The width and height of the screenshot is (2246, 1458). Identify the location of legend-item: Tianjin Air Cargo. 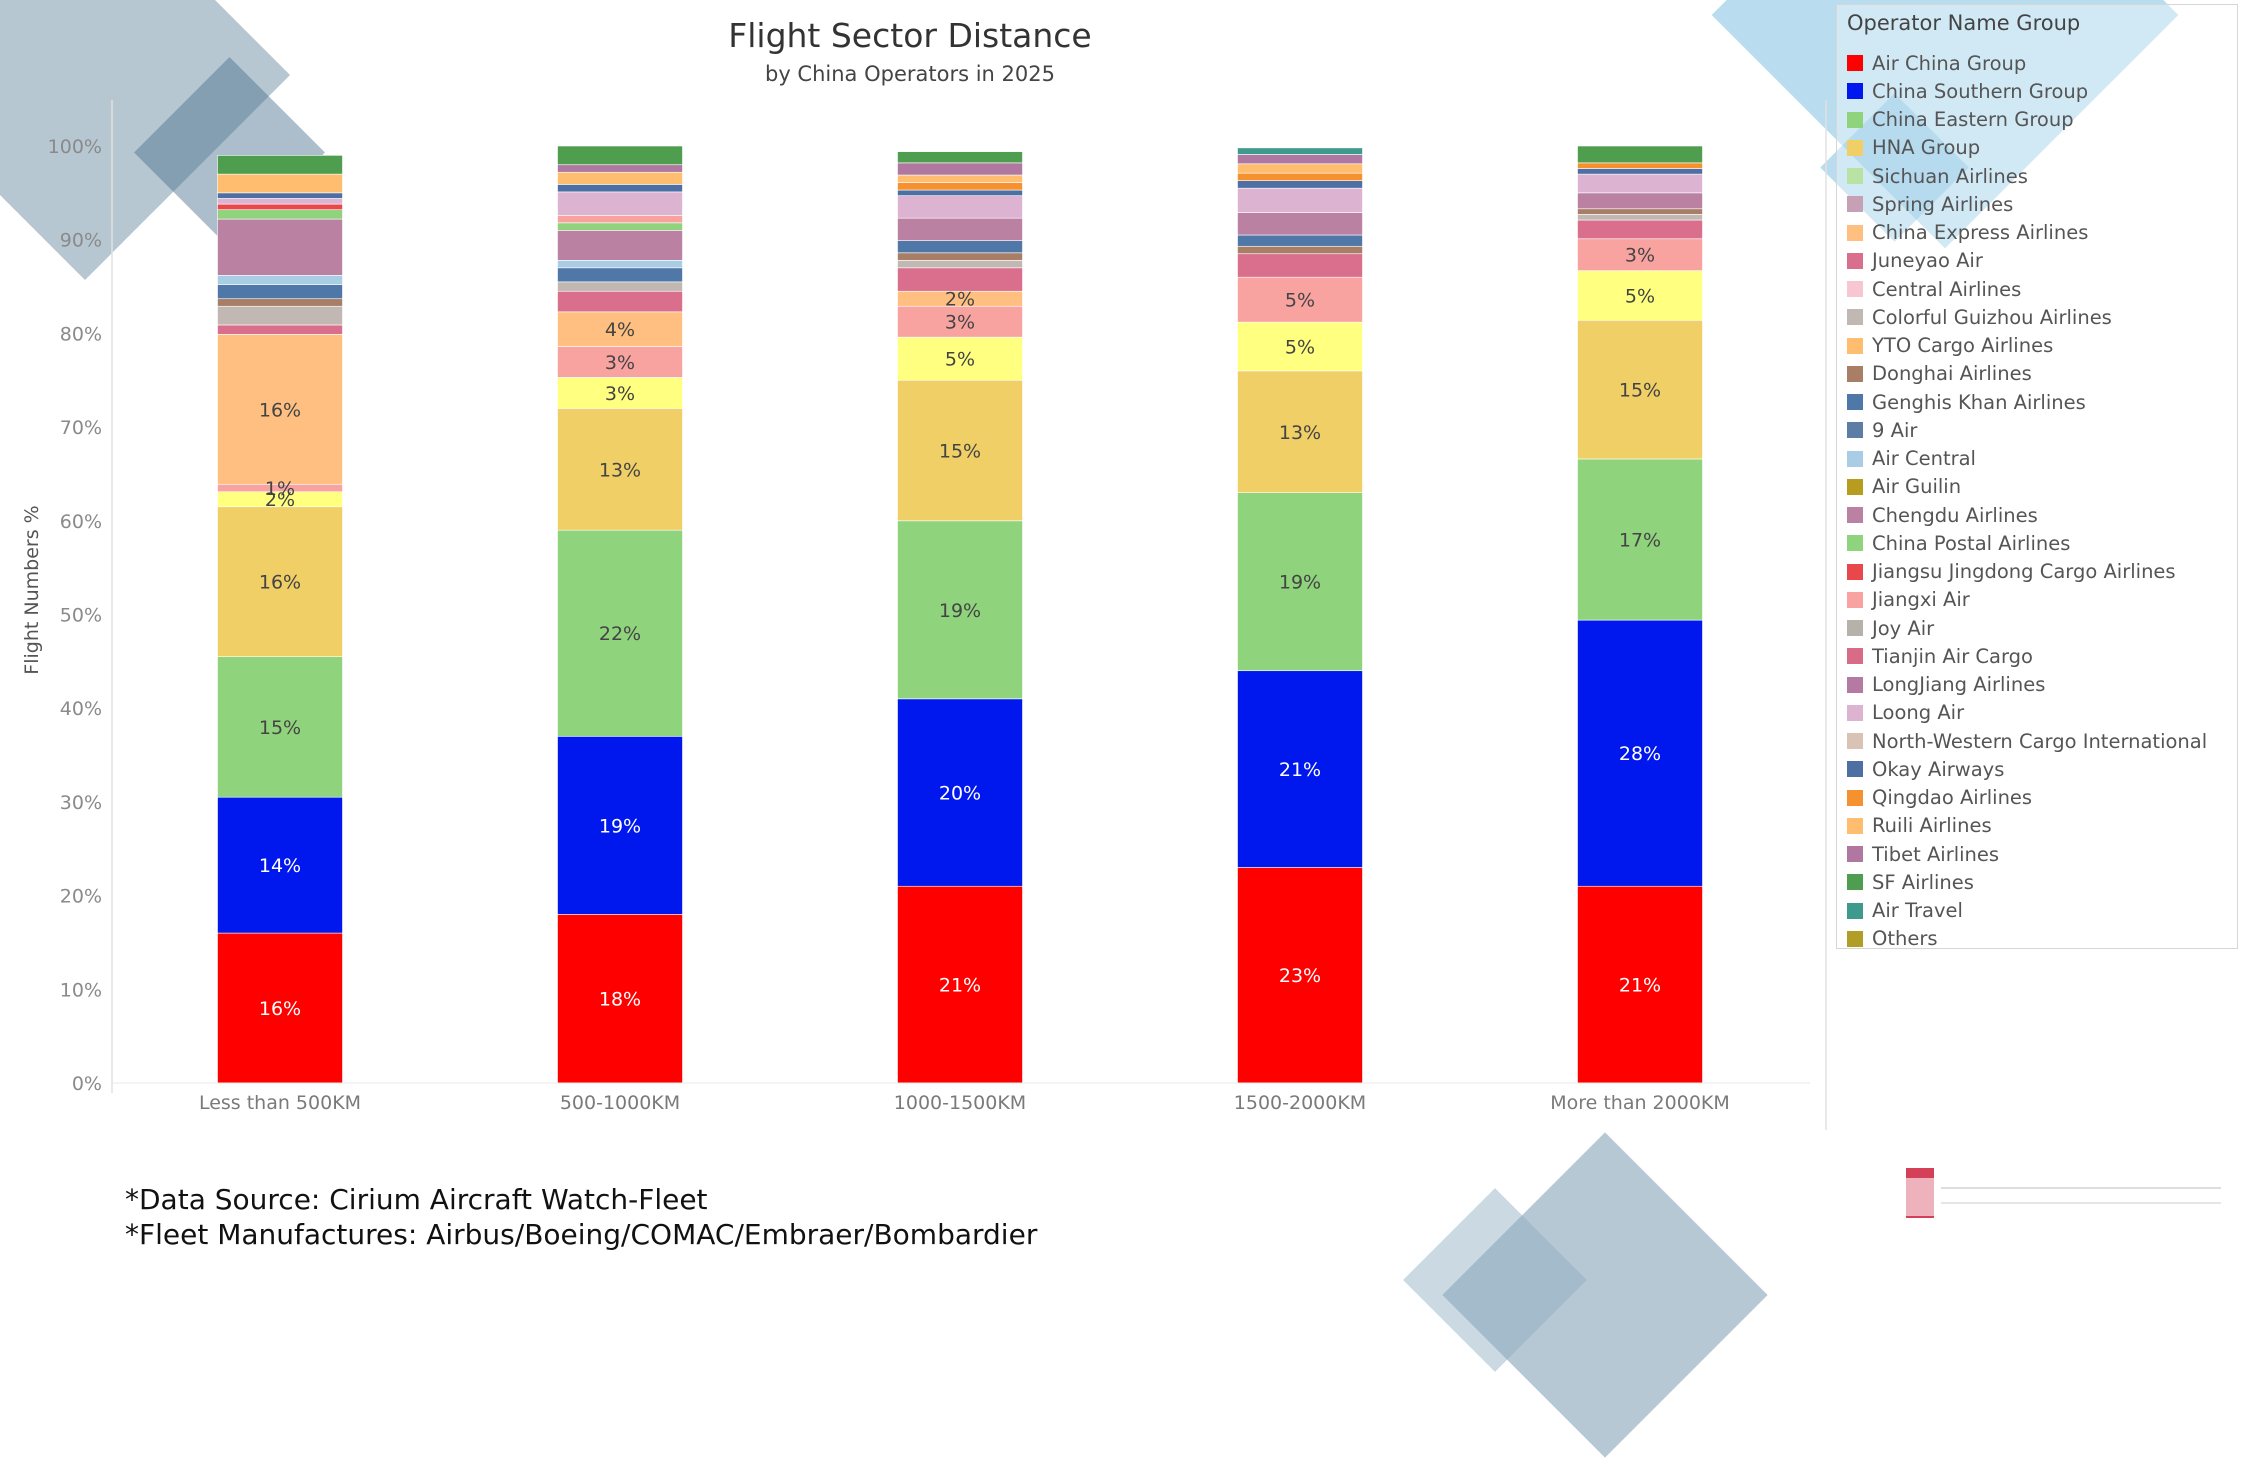
(2027, 656).